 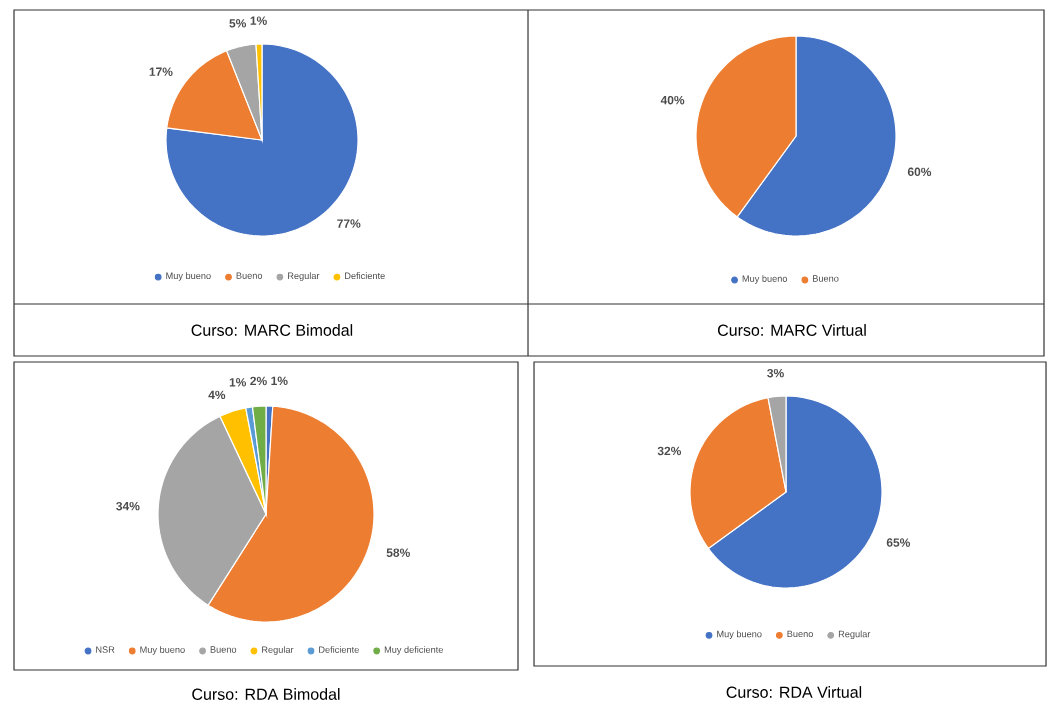 What do you see at coordinates (794, 692) in the screenshot?
I see `text: Curso: RDA Virtual` at bounding box center [794, 692].